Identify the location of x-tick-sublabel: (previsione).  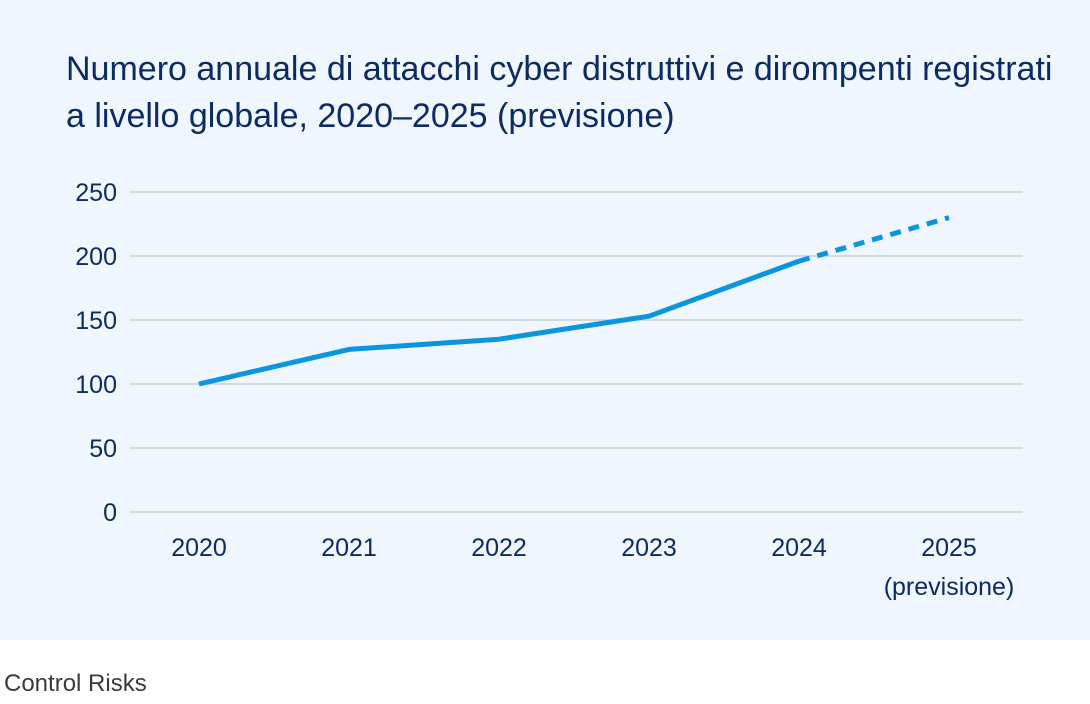
(949, 587).